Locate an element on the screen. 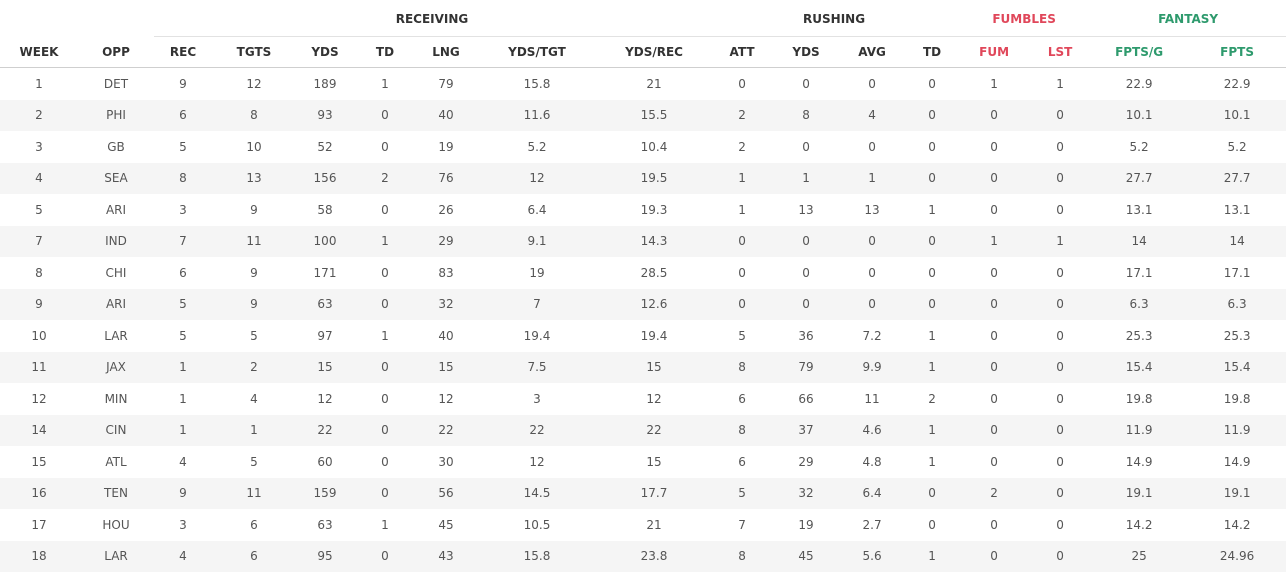 Image resolution: width=1286 pixels, height=572 pixels. cell-lng: 12 is located at coordinates (446, 398).